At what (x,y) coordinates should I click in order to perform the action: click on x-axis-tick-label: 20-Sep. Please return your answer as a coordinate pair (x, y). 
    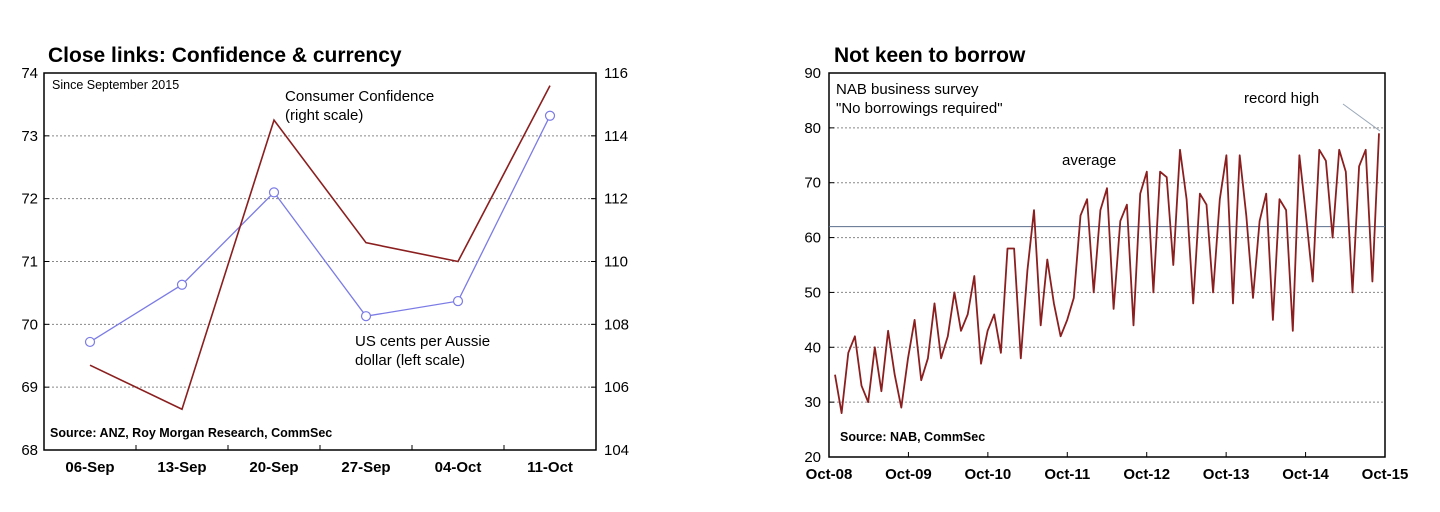
    Looking at the image, I should click on (273, 467).